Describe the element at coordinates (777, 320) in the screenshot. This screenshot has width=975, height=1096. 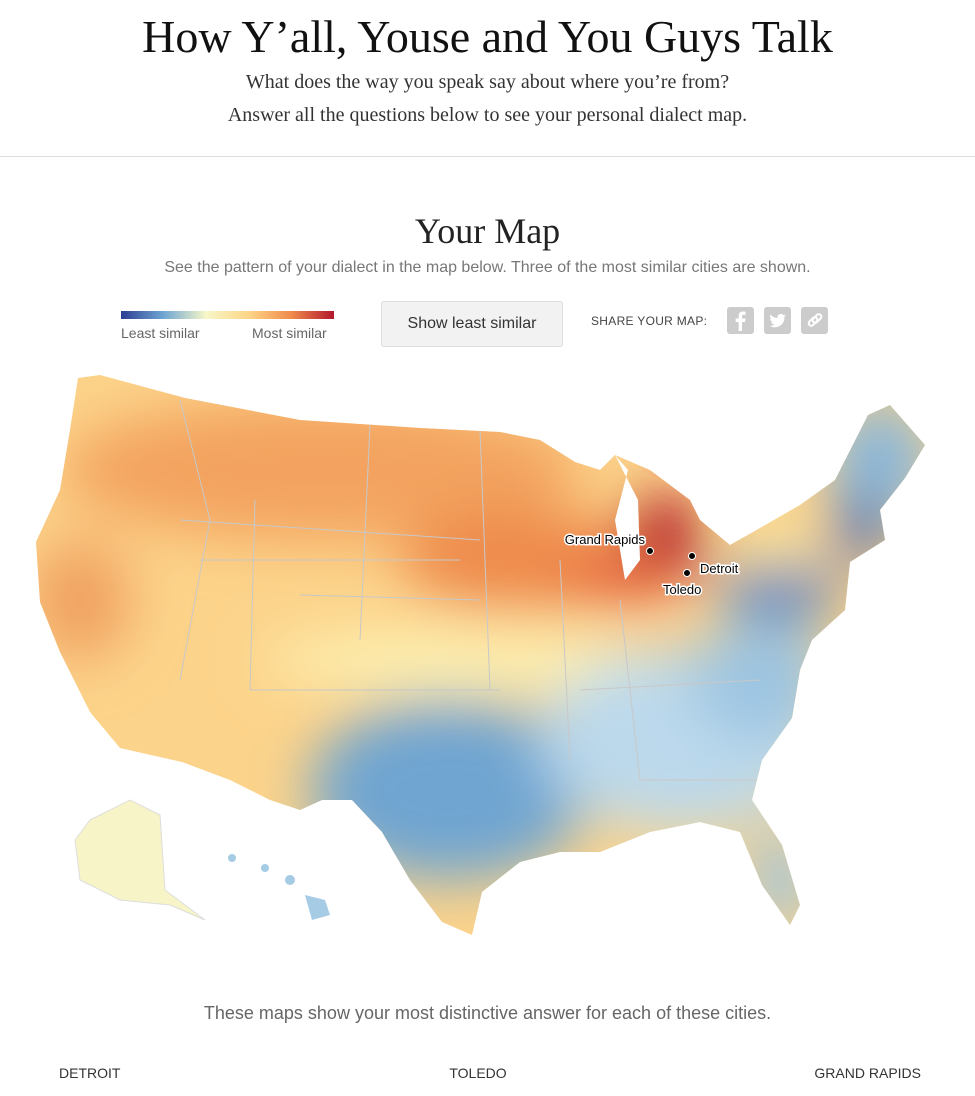
I see `twitter-icon` at that location.